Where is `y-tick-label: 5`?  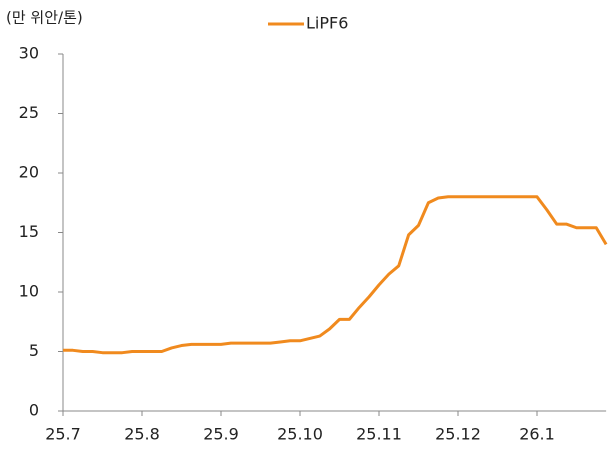
y-tick-label: 5 is located at coordinates (34, 350).